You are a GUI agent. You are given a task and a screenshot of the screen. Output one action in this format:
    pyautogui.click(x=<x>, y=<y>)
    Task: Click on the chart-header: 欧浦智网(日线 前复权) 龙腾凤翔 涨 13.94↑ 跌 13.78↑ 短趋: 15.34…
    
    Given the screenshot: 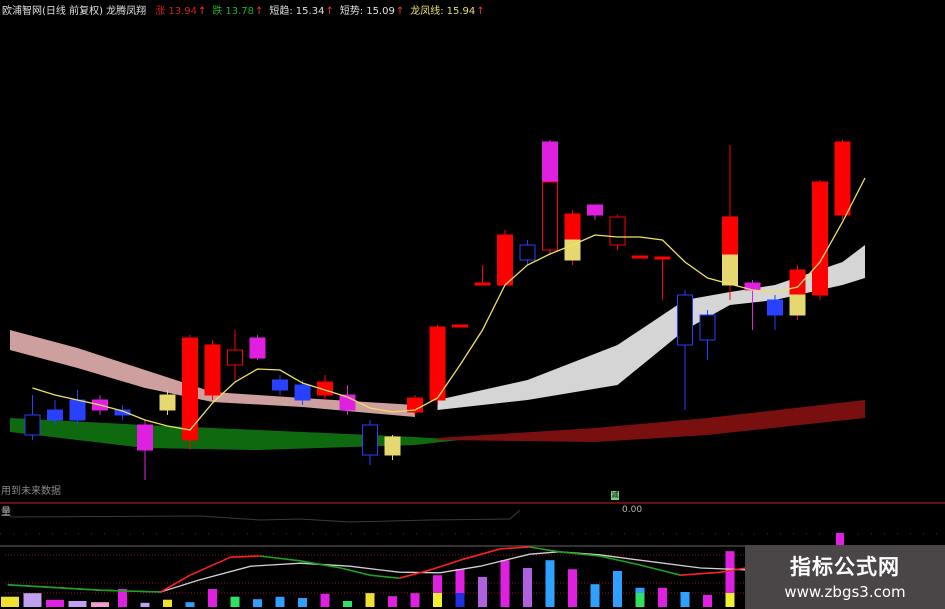 What is the action you would take?
    pyautogui.click(x=249, y=9)
    